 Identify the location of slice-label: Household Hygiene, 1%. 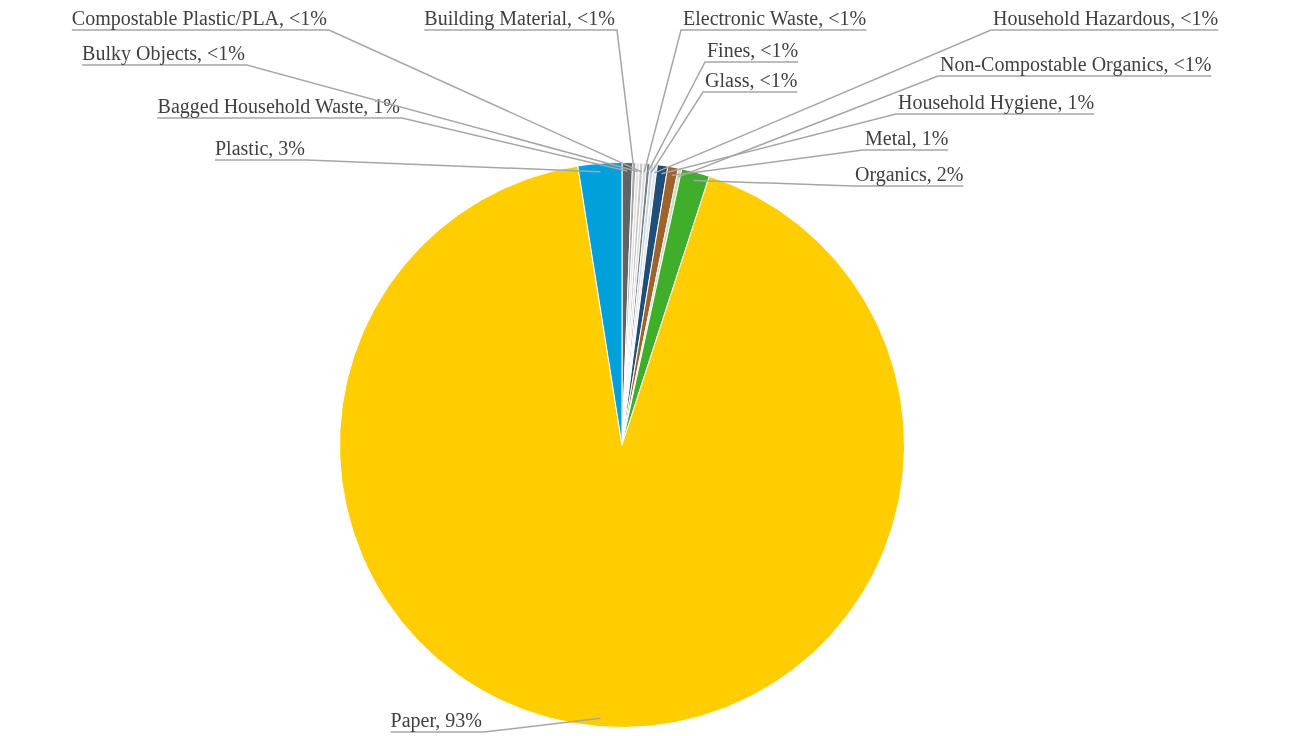
(996, 103).